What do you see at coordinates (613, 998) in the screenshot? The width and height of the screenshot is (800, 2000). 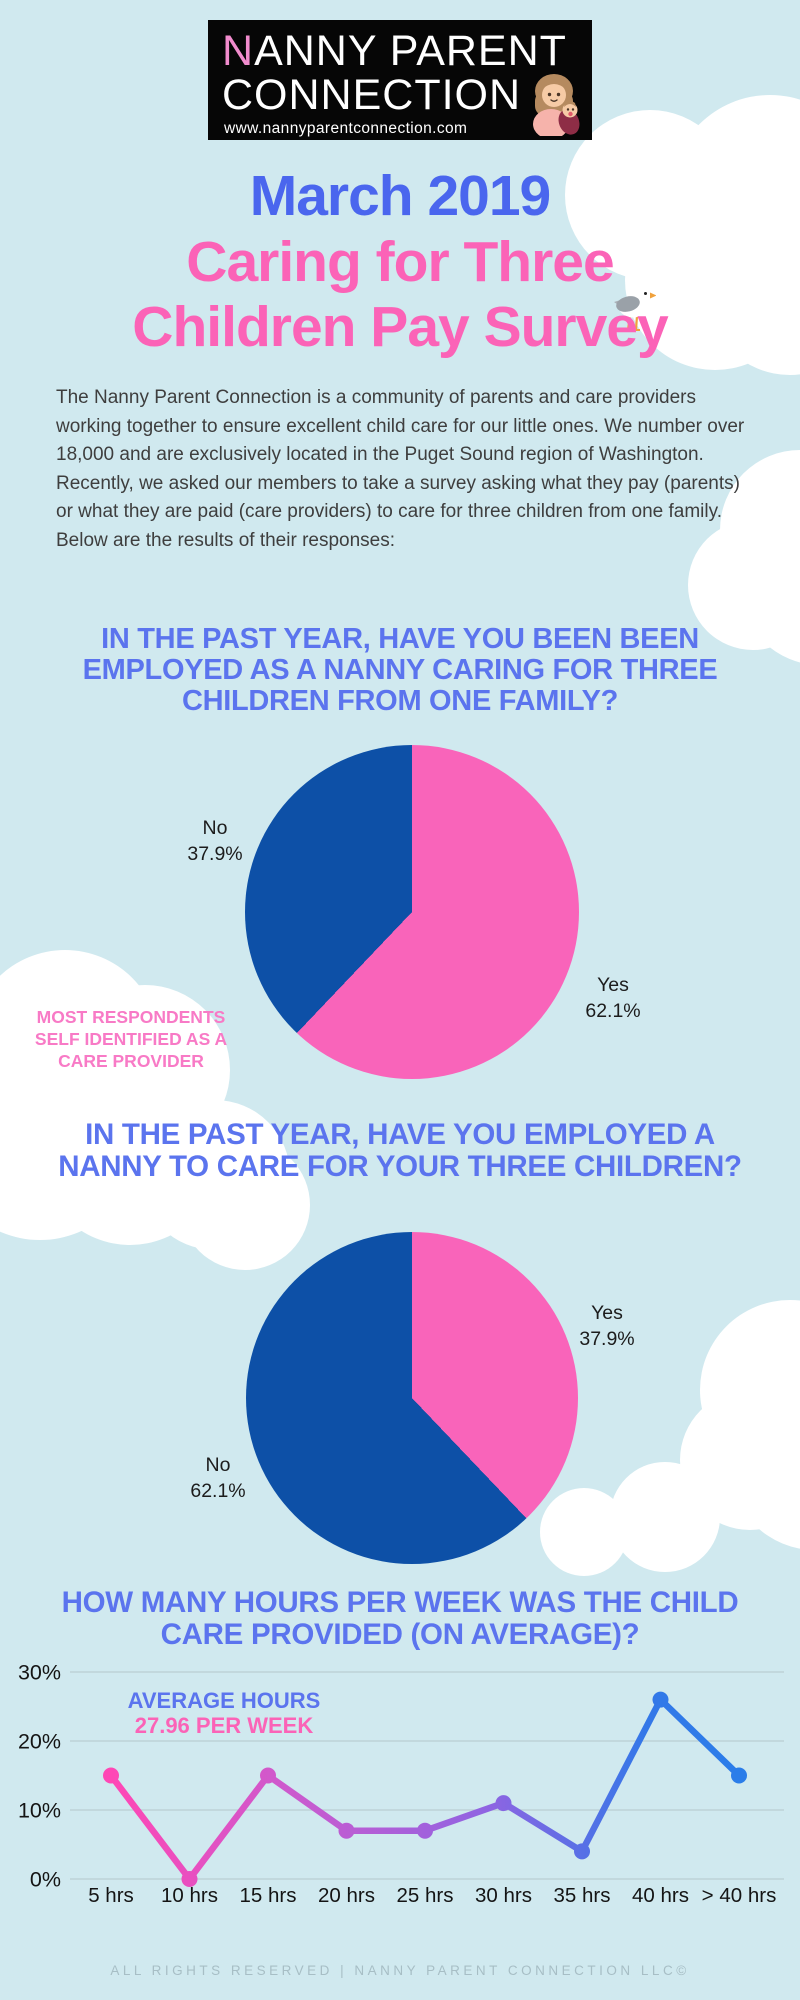 I see `pie1-yes-label: Yes 62.1%` at bounding box center [613, 998].